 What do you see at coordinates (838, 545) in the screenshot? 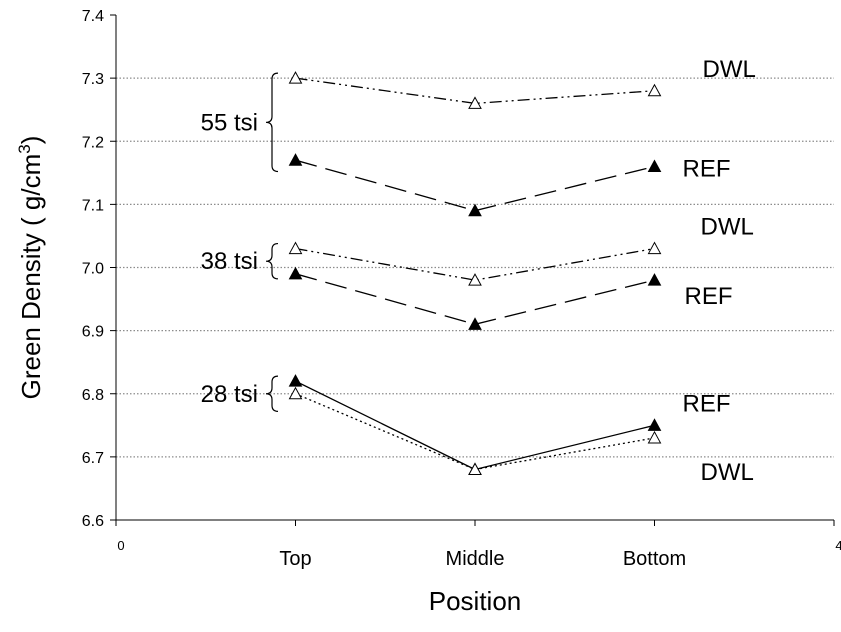
I see `x-end-tick-label: 4` at bounding box center [838, 545].